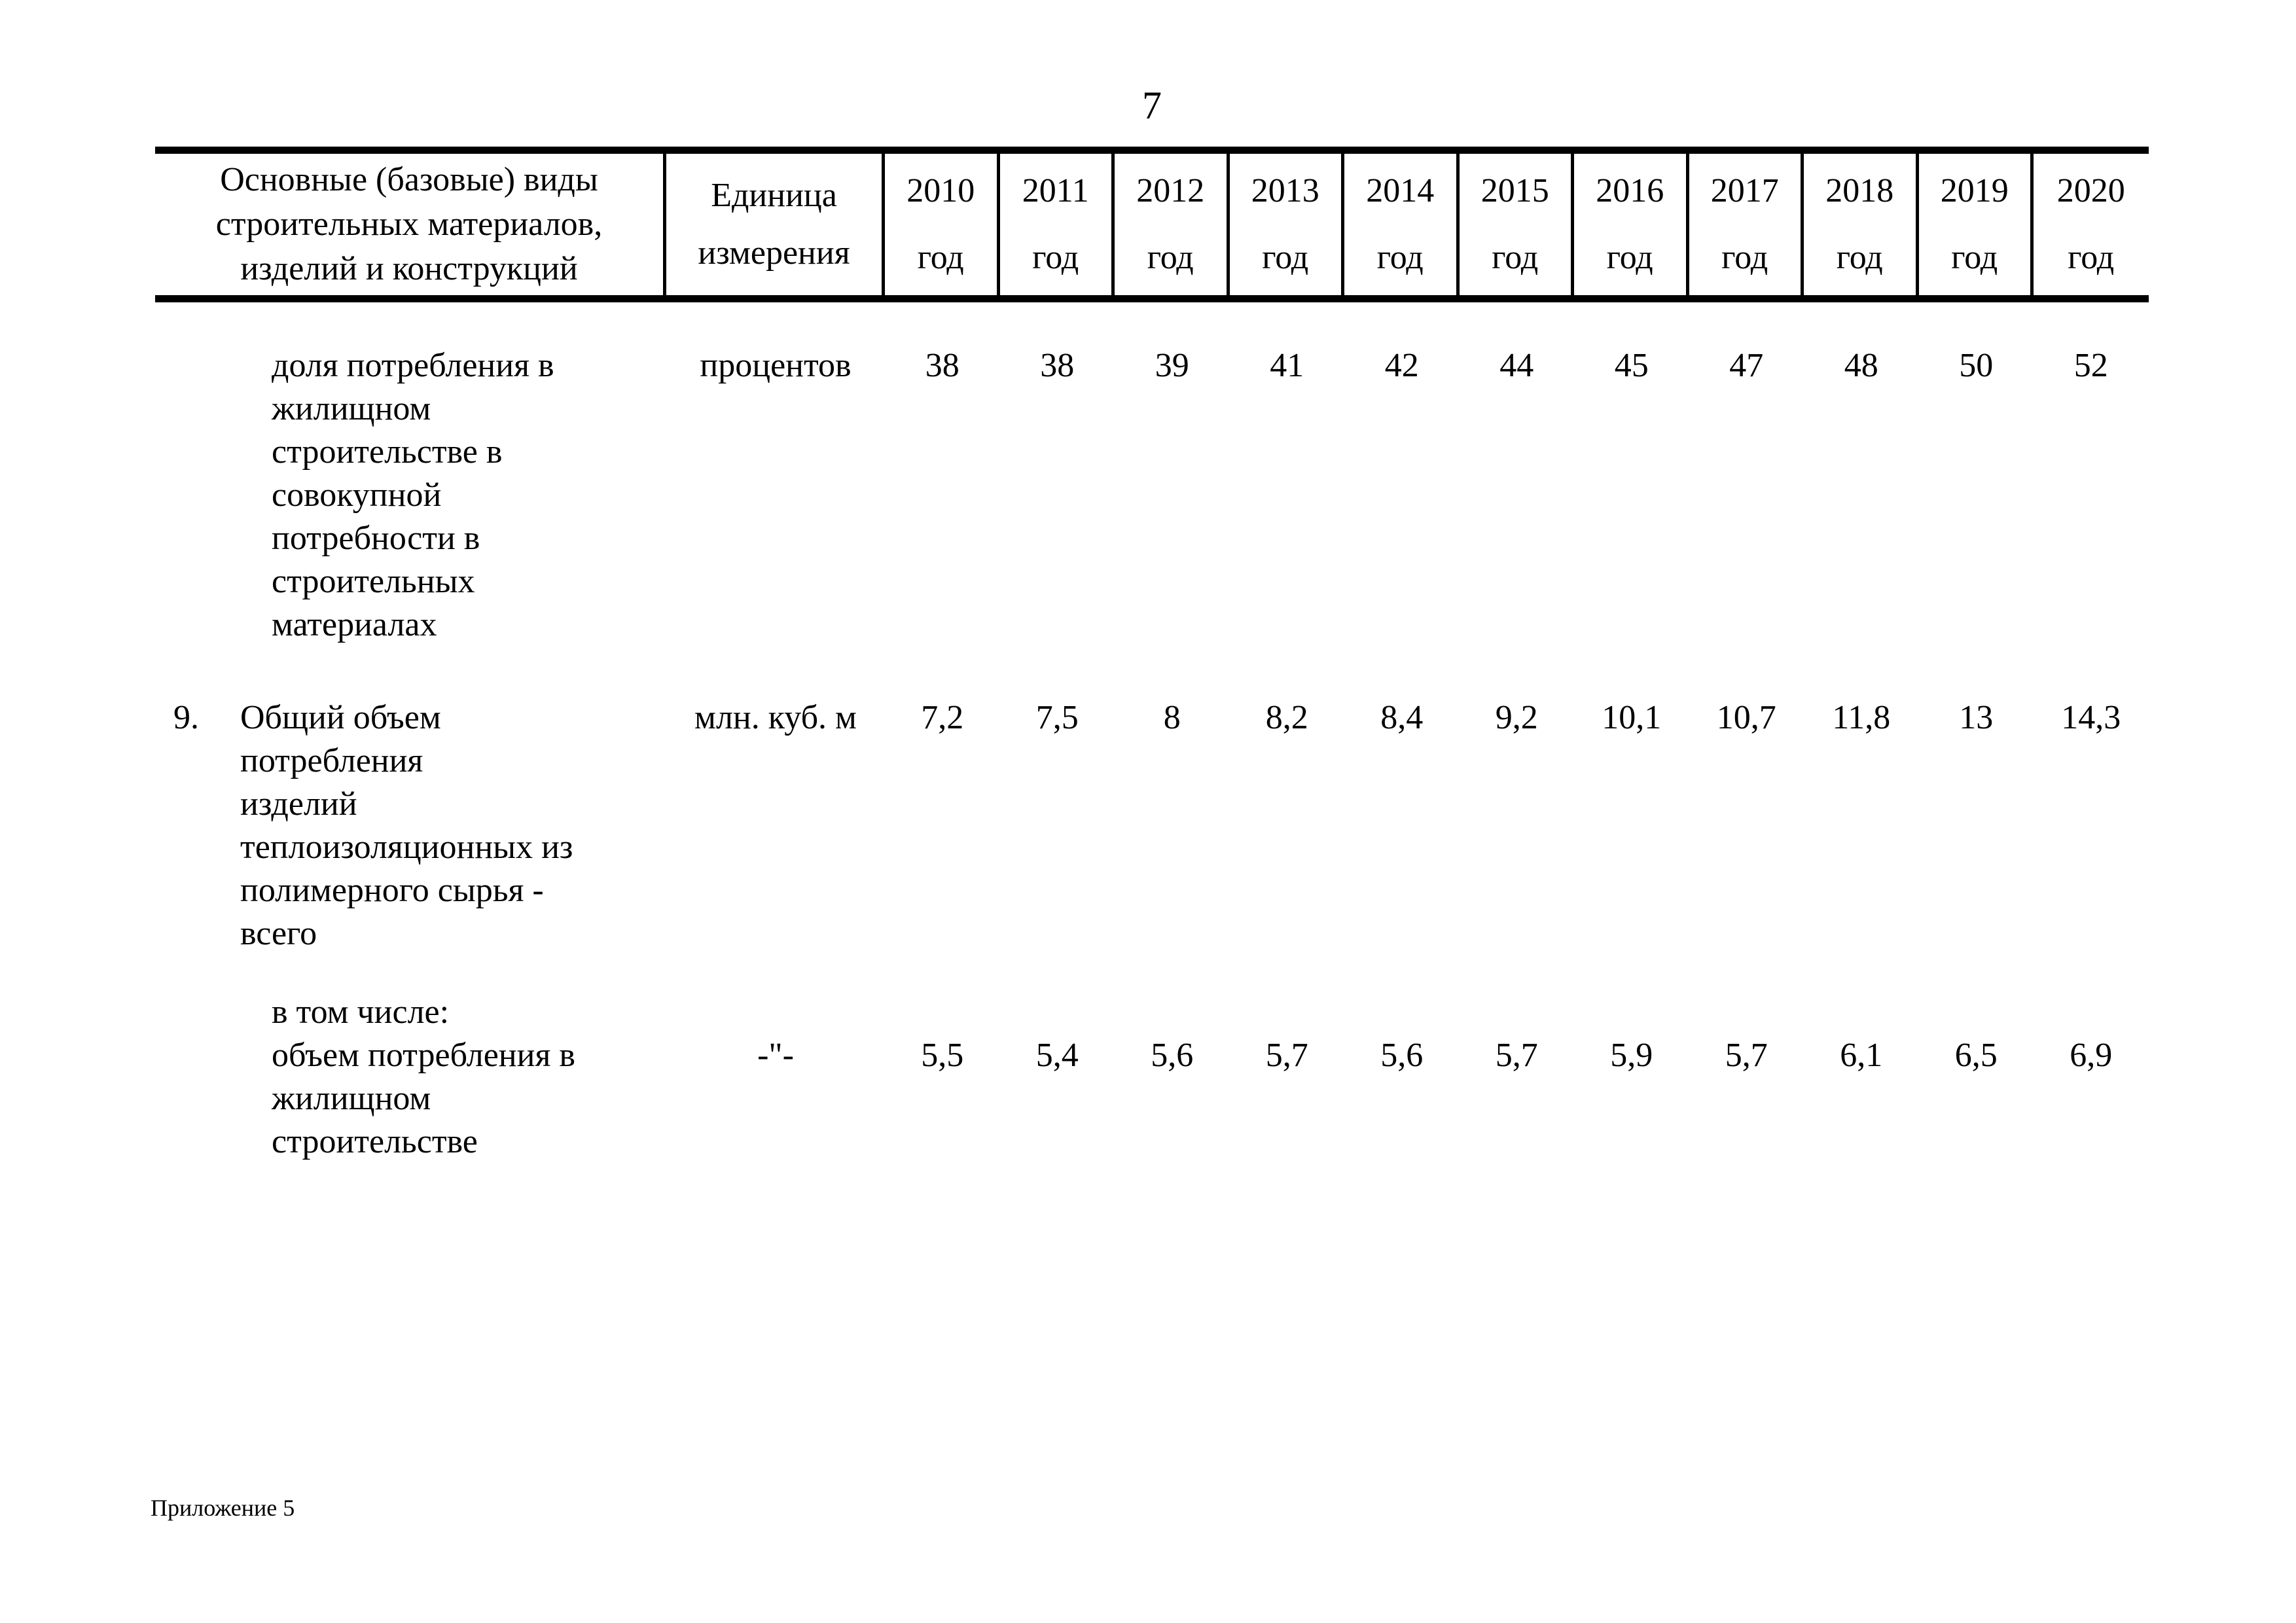 The image size is (2296, 1623). What do you see at coordinates (413, 365) in the screenshot?
I see `row-name-line: доля потребления в` at bounding box center [413, 365].